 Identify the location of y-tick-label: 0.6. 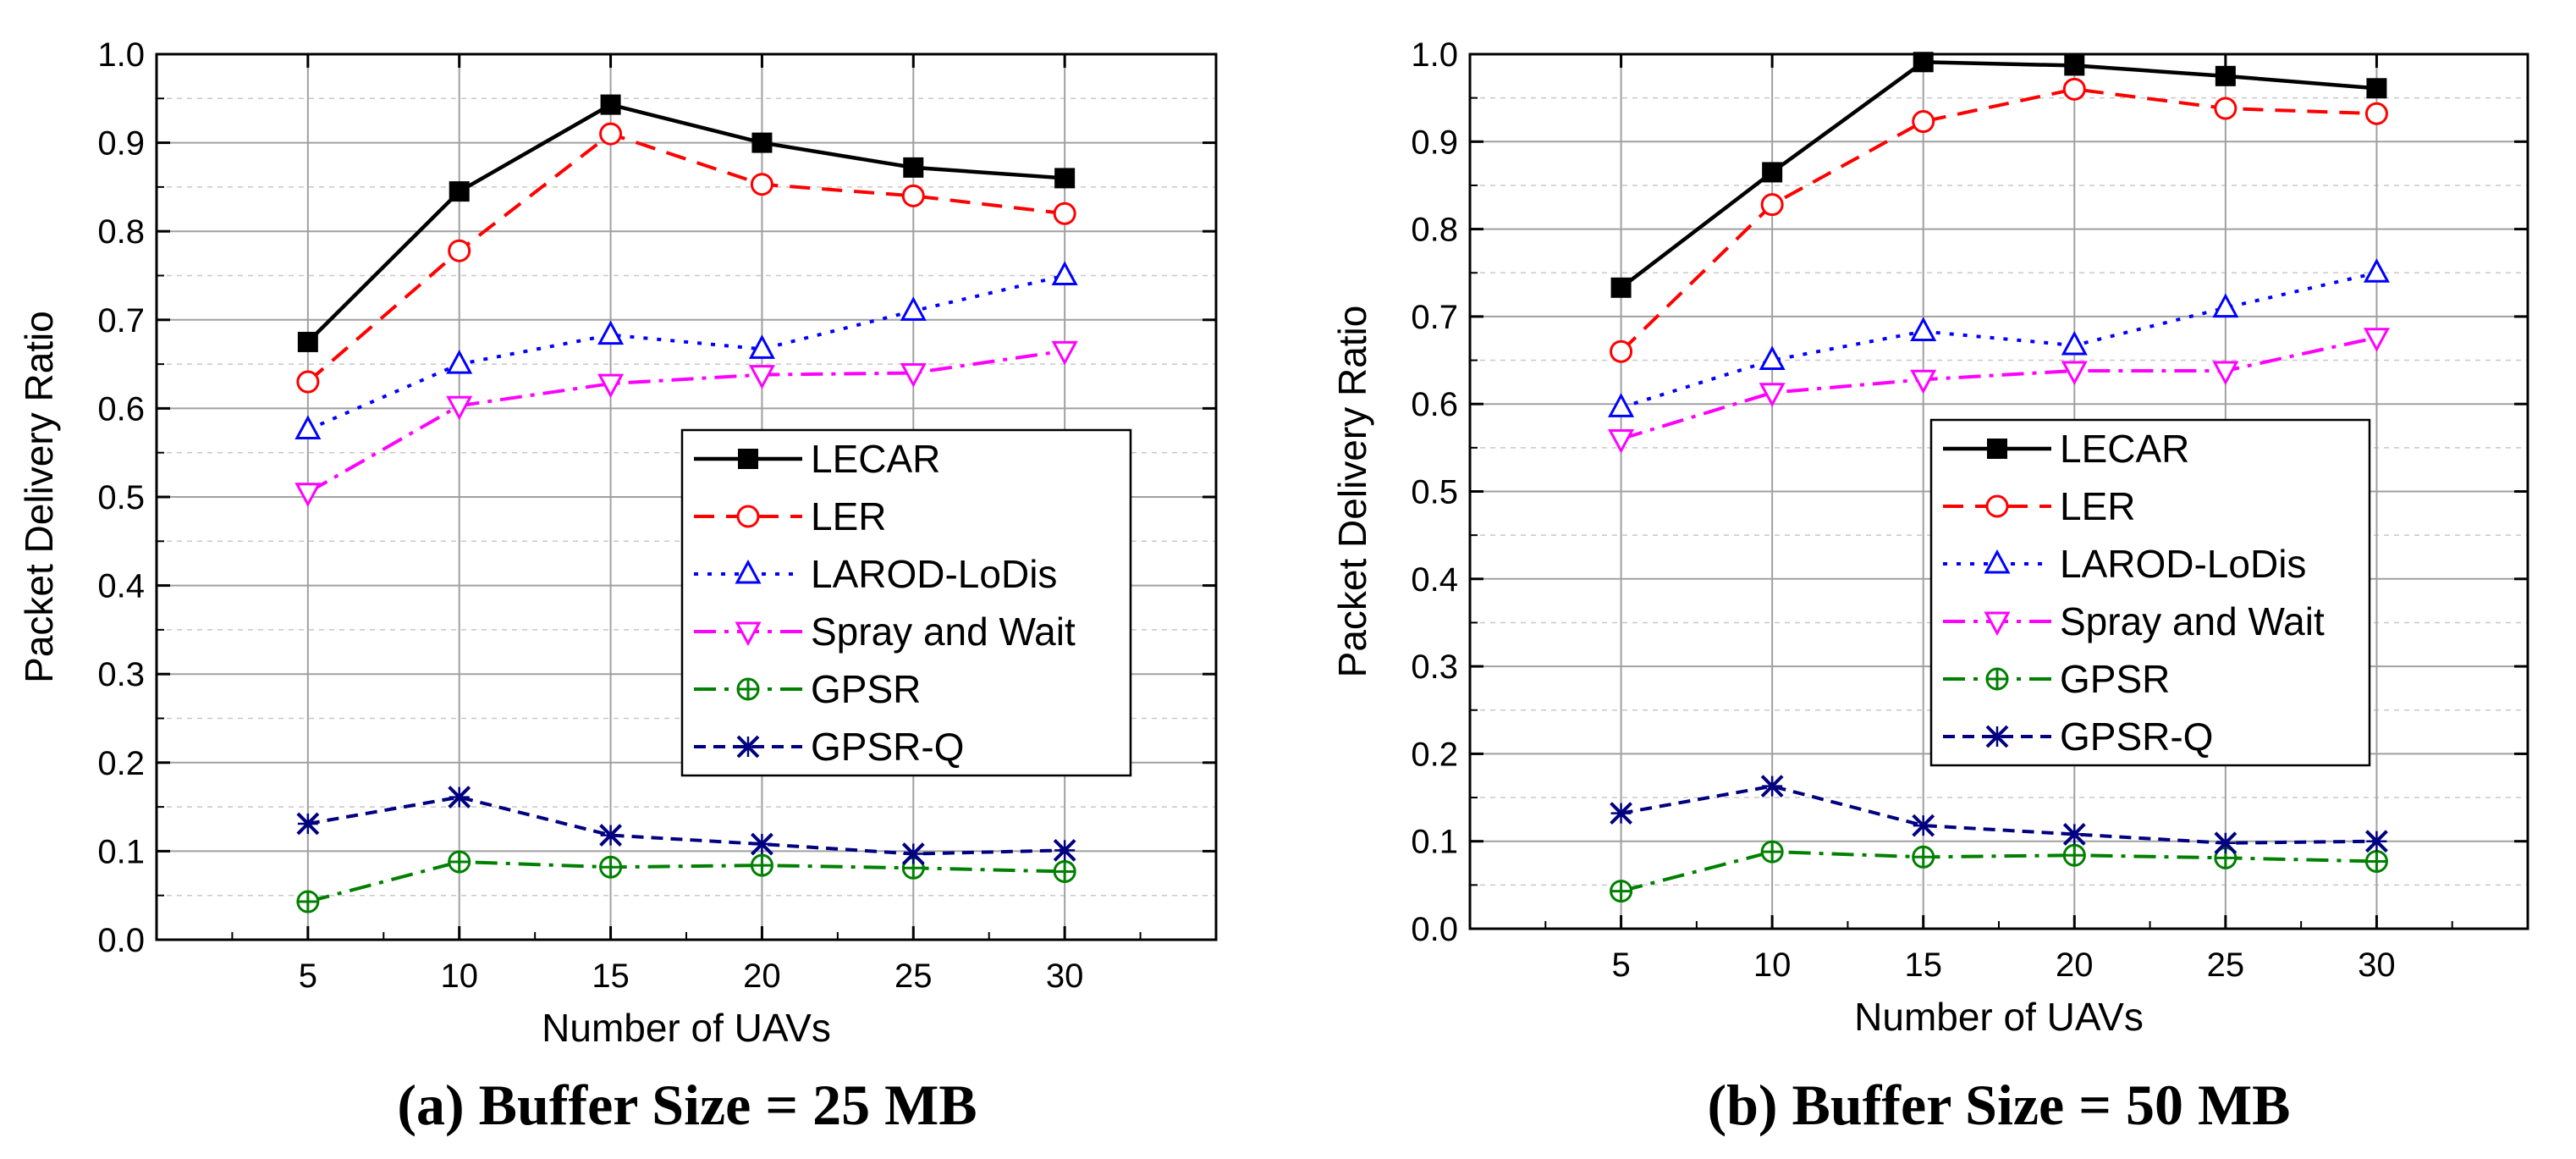
(121, 409).